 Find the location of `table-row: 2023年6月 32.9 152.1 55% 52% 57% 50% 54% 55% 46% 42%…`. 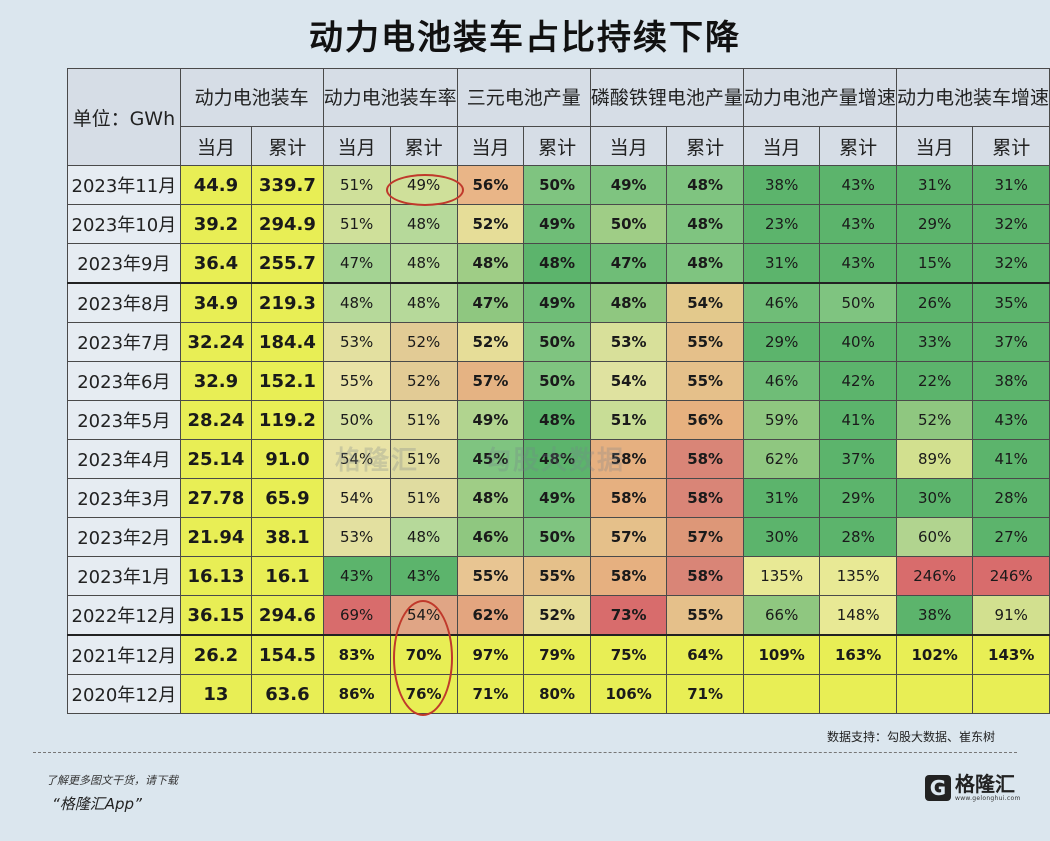

table-row: 2023年6月 32.9 152.1 55% 52% 57% 50% 54% 55% 46% 42%… is located at coordinates (558, 381).